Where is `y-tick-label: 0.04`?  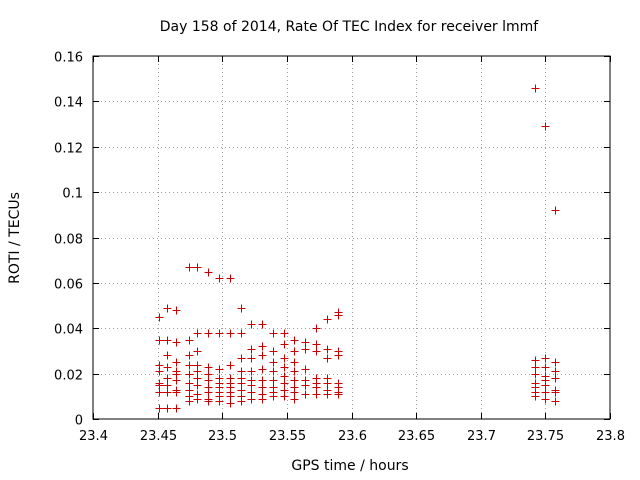
y-tick-label: 0.04 is located at coordinates (68, 330).